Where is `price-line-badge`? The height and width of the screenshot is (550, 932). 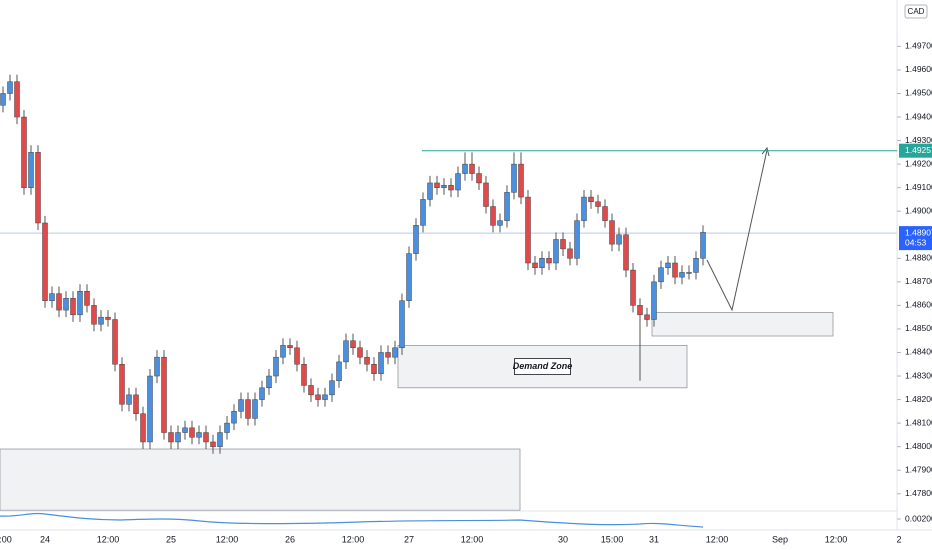 price-line-badge is located at coordinates (915, 150).